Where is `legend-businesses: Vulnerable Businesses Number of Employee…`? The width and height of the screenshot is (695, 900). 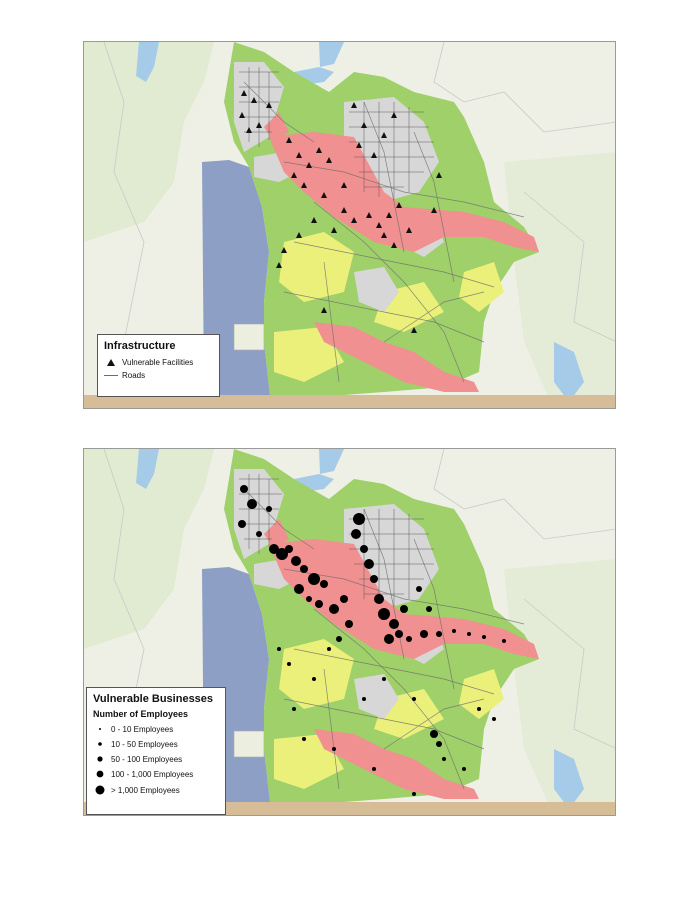 legend-businesses: Vulnerable Businesses Number of Employee… is located at coordinates (156, 751).